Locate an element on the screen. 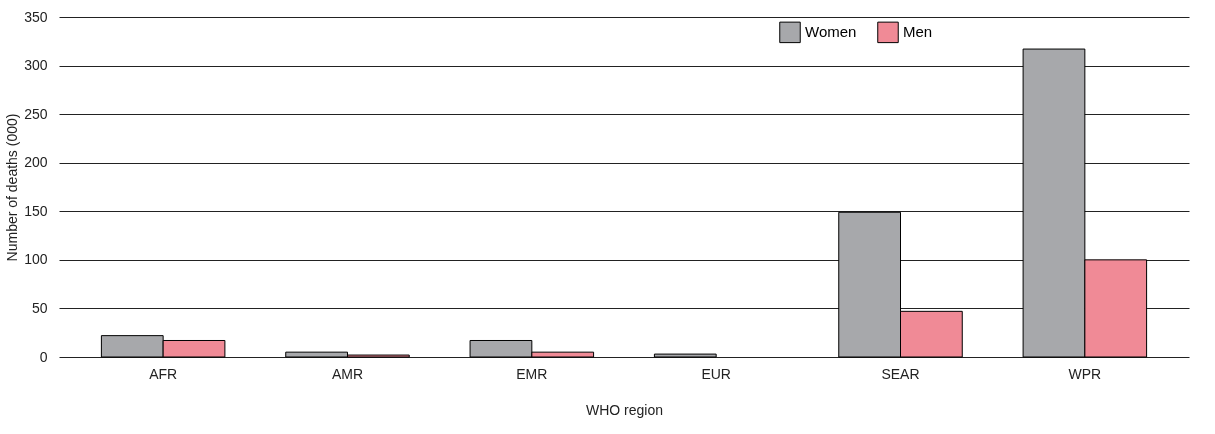  x-tick-label: SEAR is located at coordinates (900, 373).